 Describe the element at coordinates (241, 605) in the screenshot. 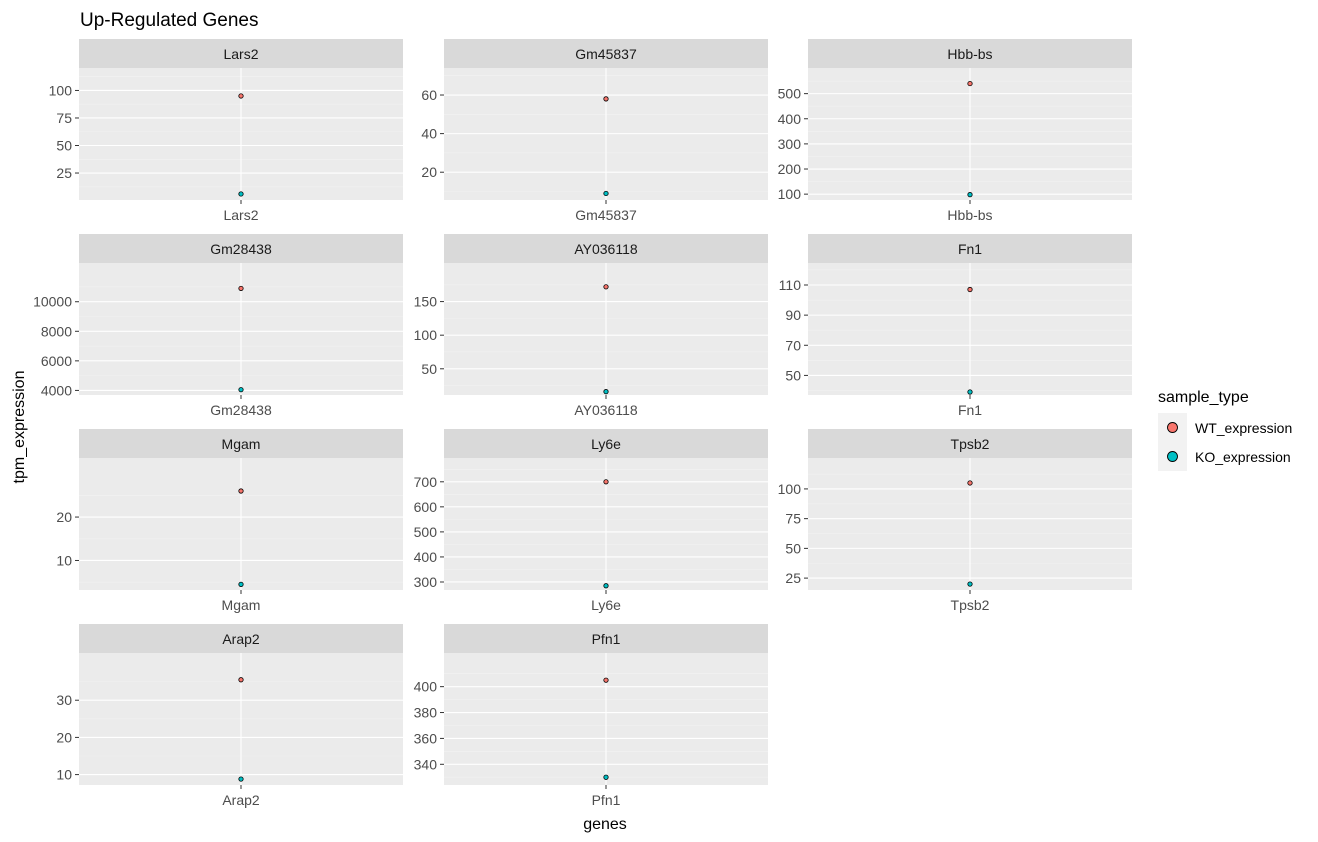

I see `x-tick-label-mgam: Mgam` at that location.